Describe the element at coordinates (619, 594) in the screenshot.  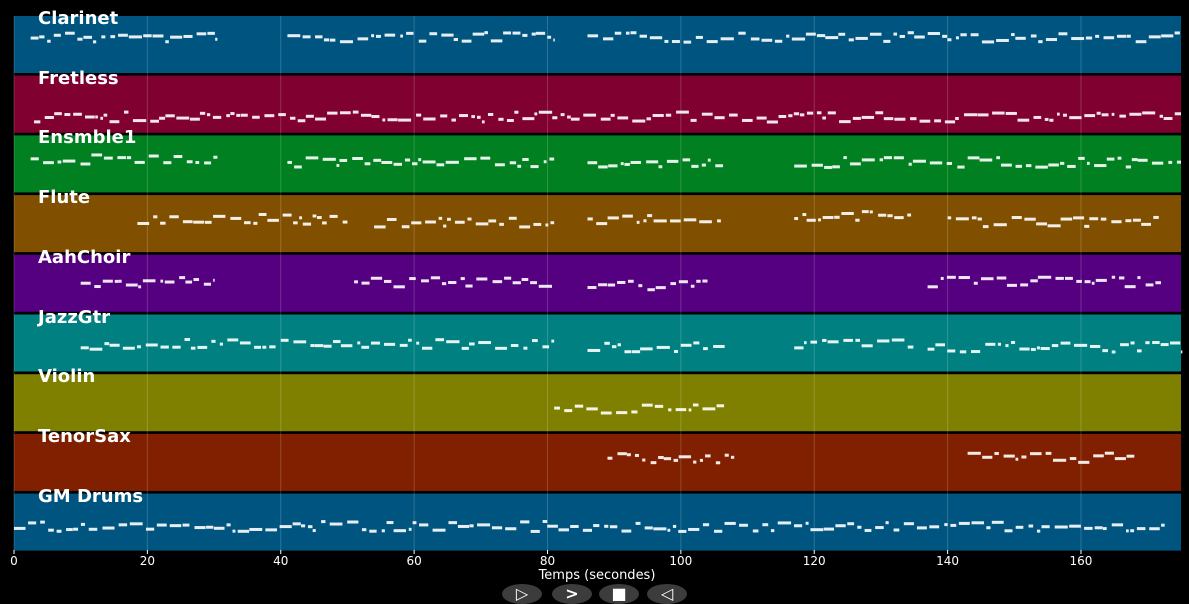
I see `stop-button: ■` at that location.